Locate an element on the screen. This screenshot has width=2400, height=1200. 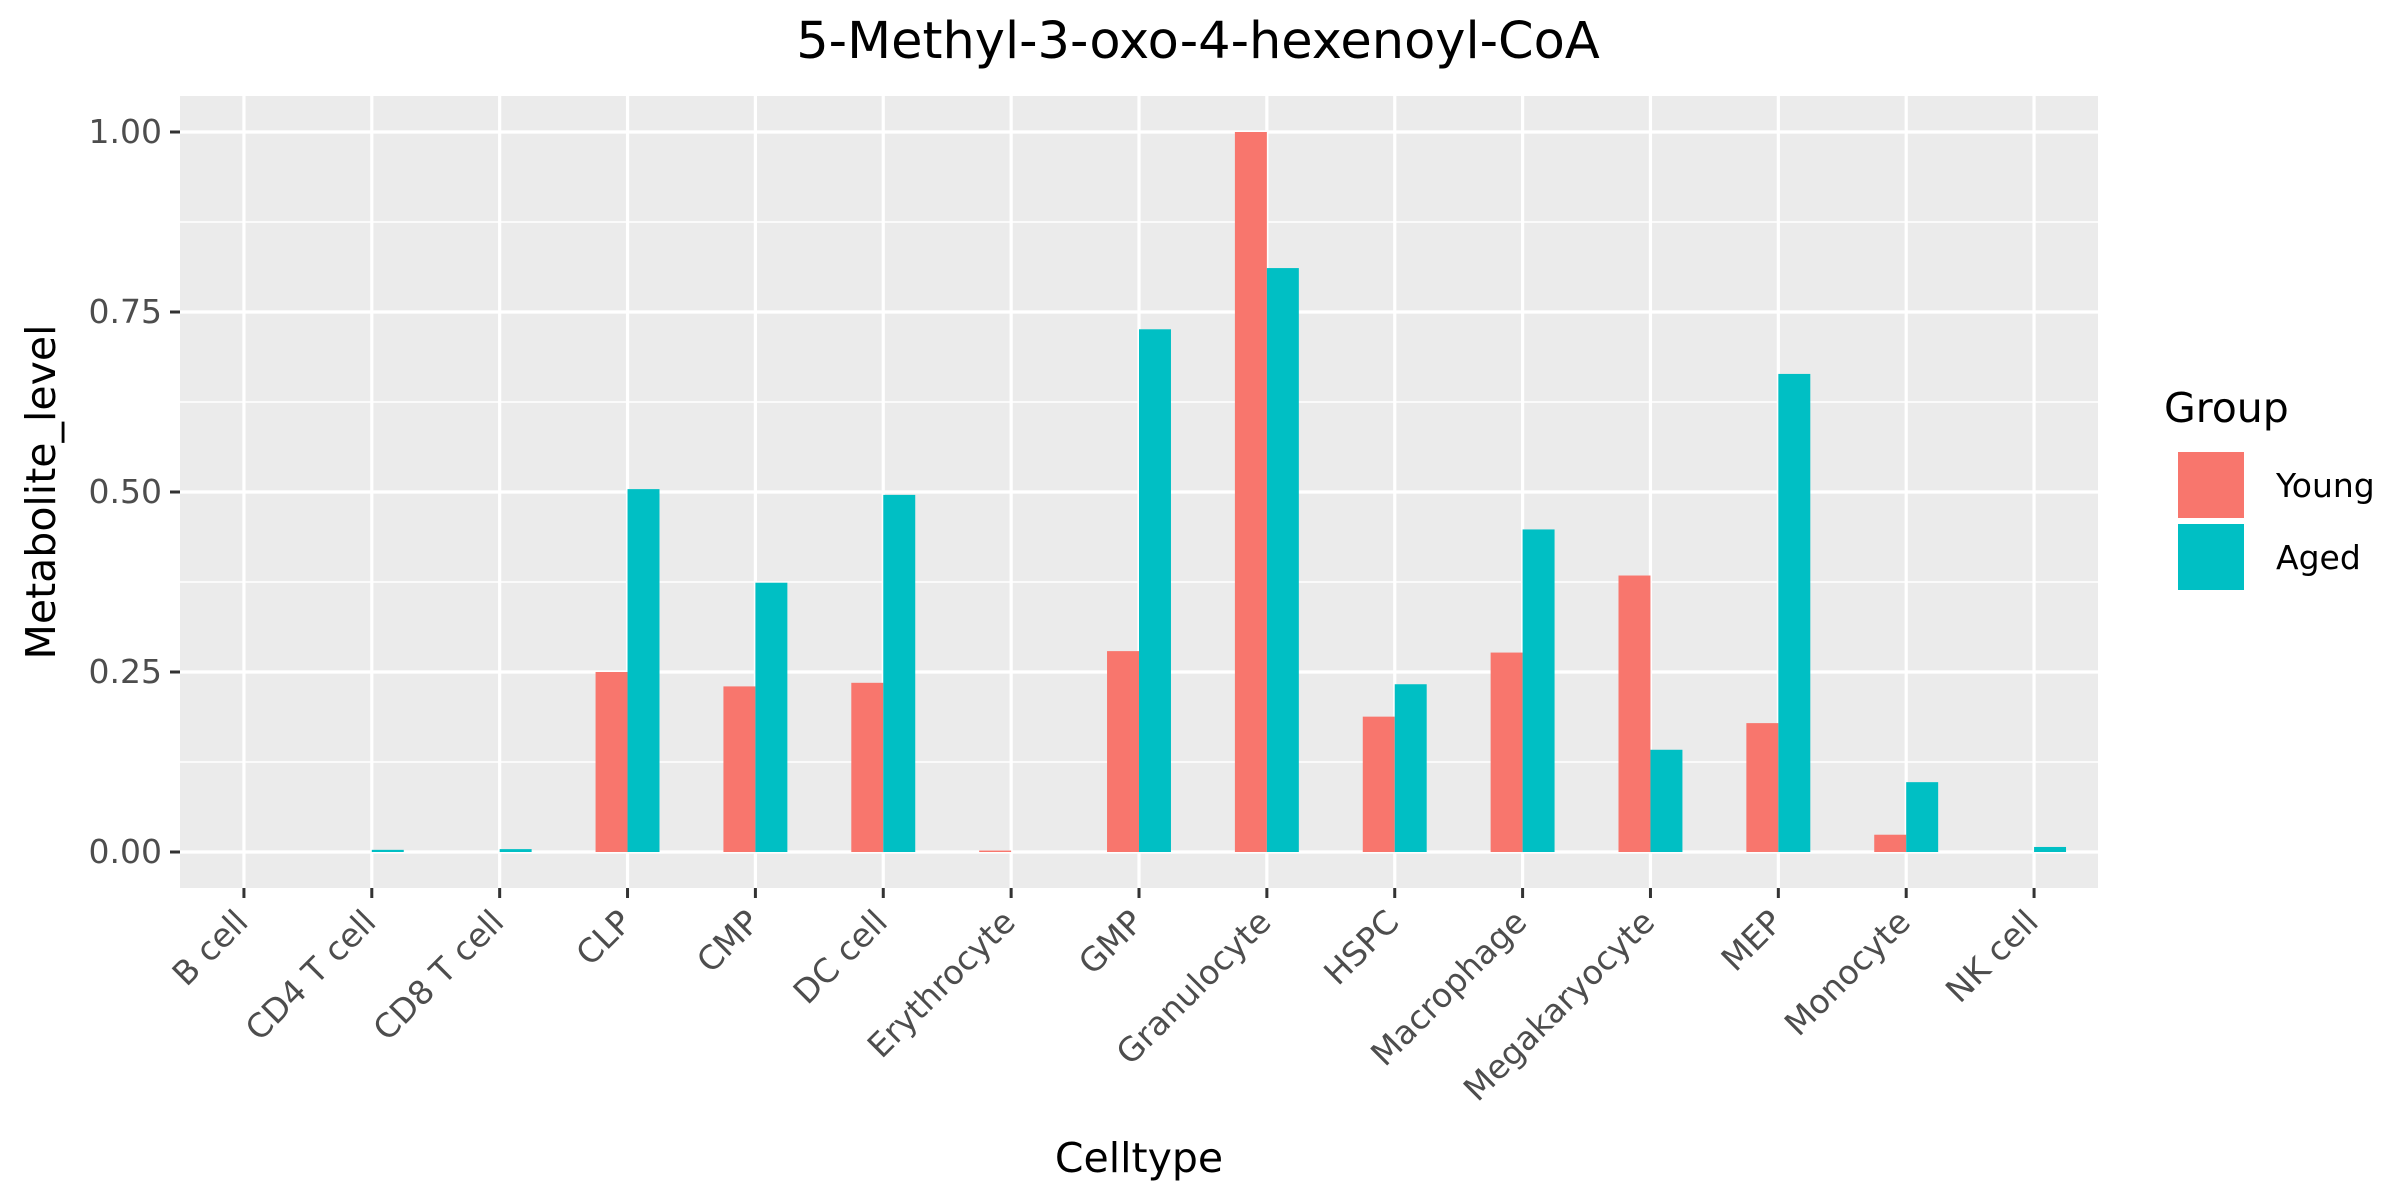
y-tick-label: 1.00 is located at coordinates (125, 131).